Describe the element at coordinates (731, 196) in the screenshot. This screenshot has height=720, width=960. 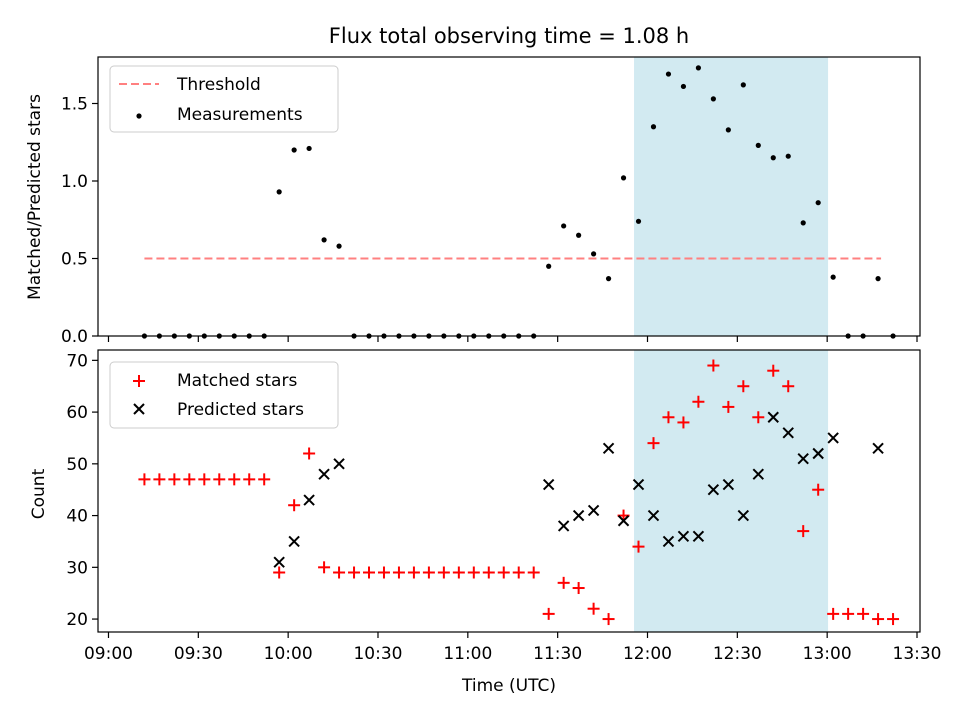
I see `top-shaded-region` at that location.